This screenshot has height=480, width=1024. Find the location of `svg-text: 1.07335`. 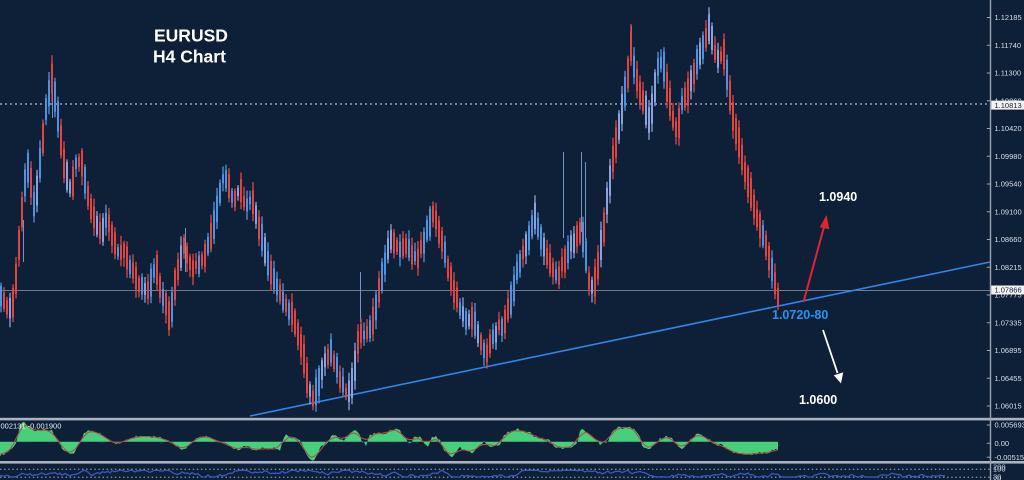

svg-text: 1.07335 is located at coordinates (1008, 322).